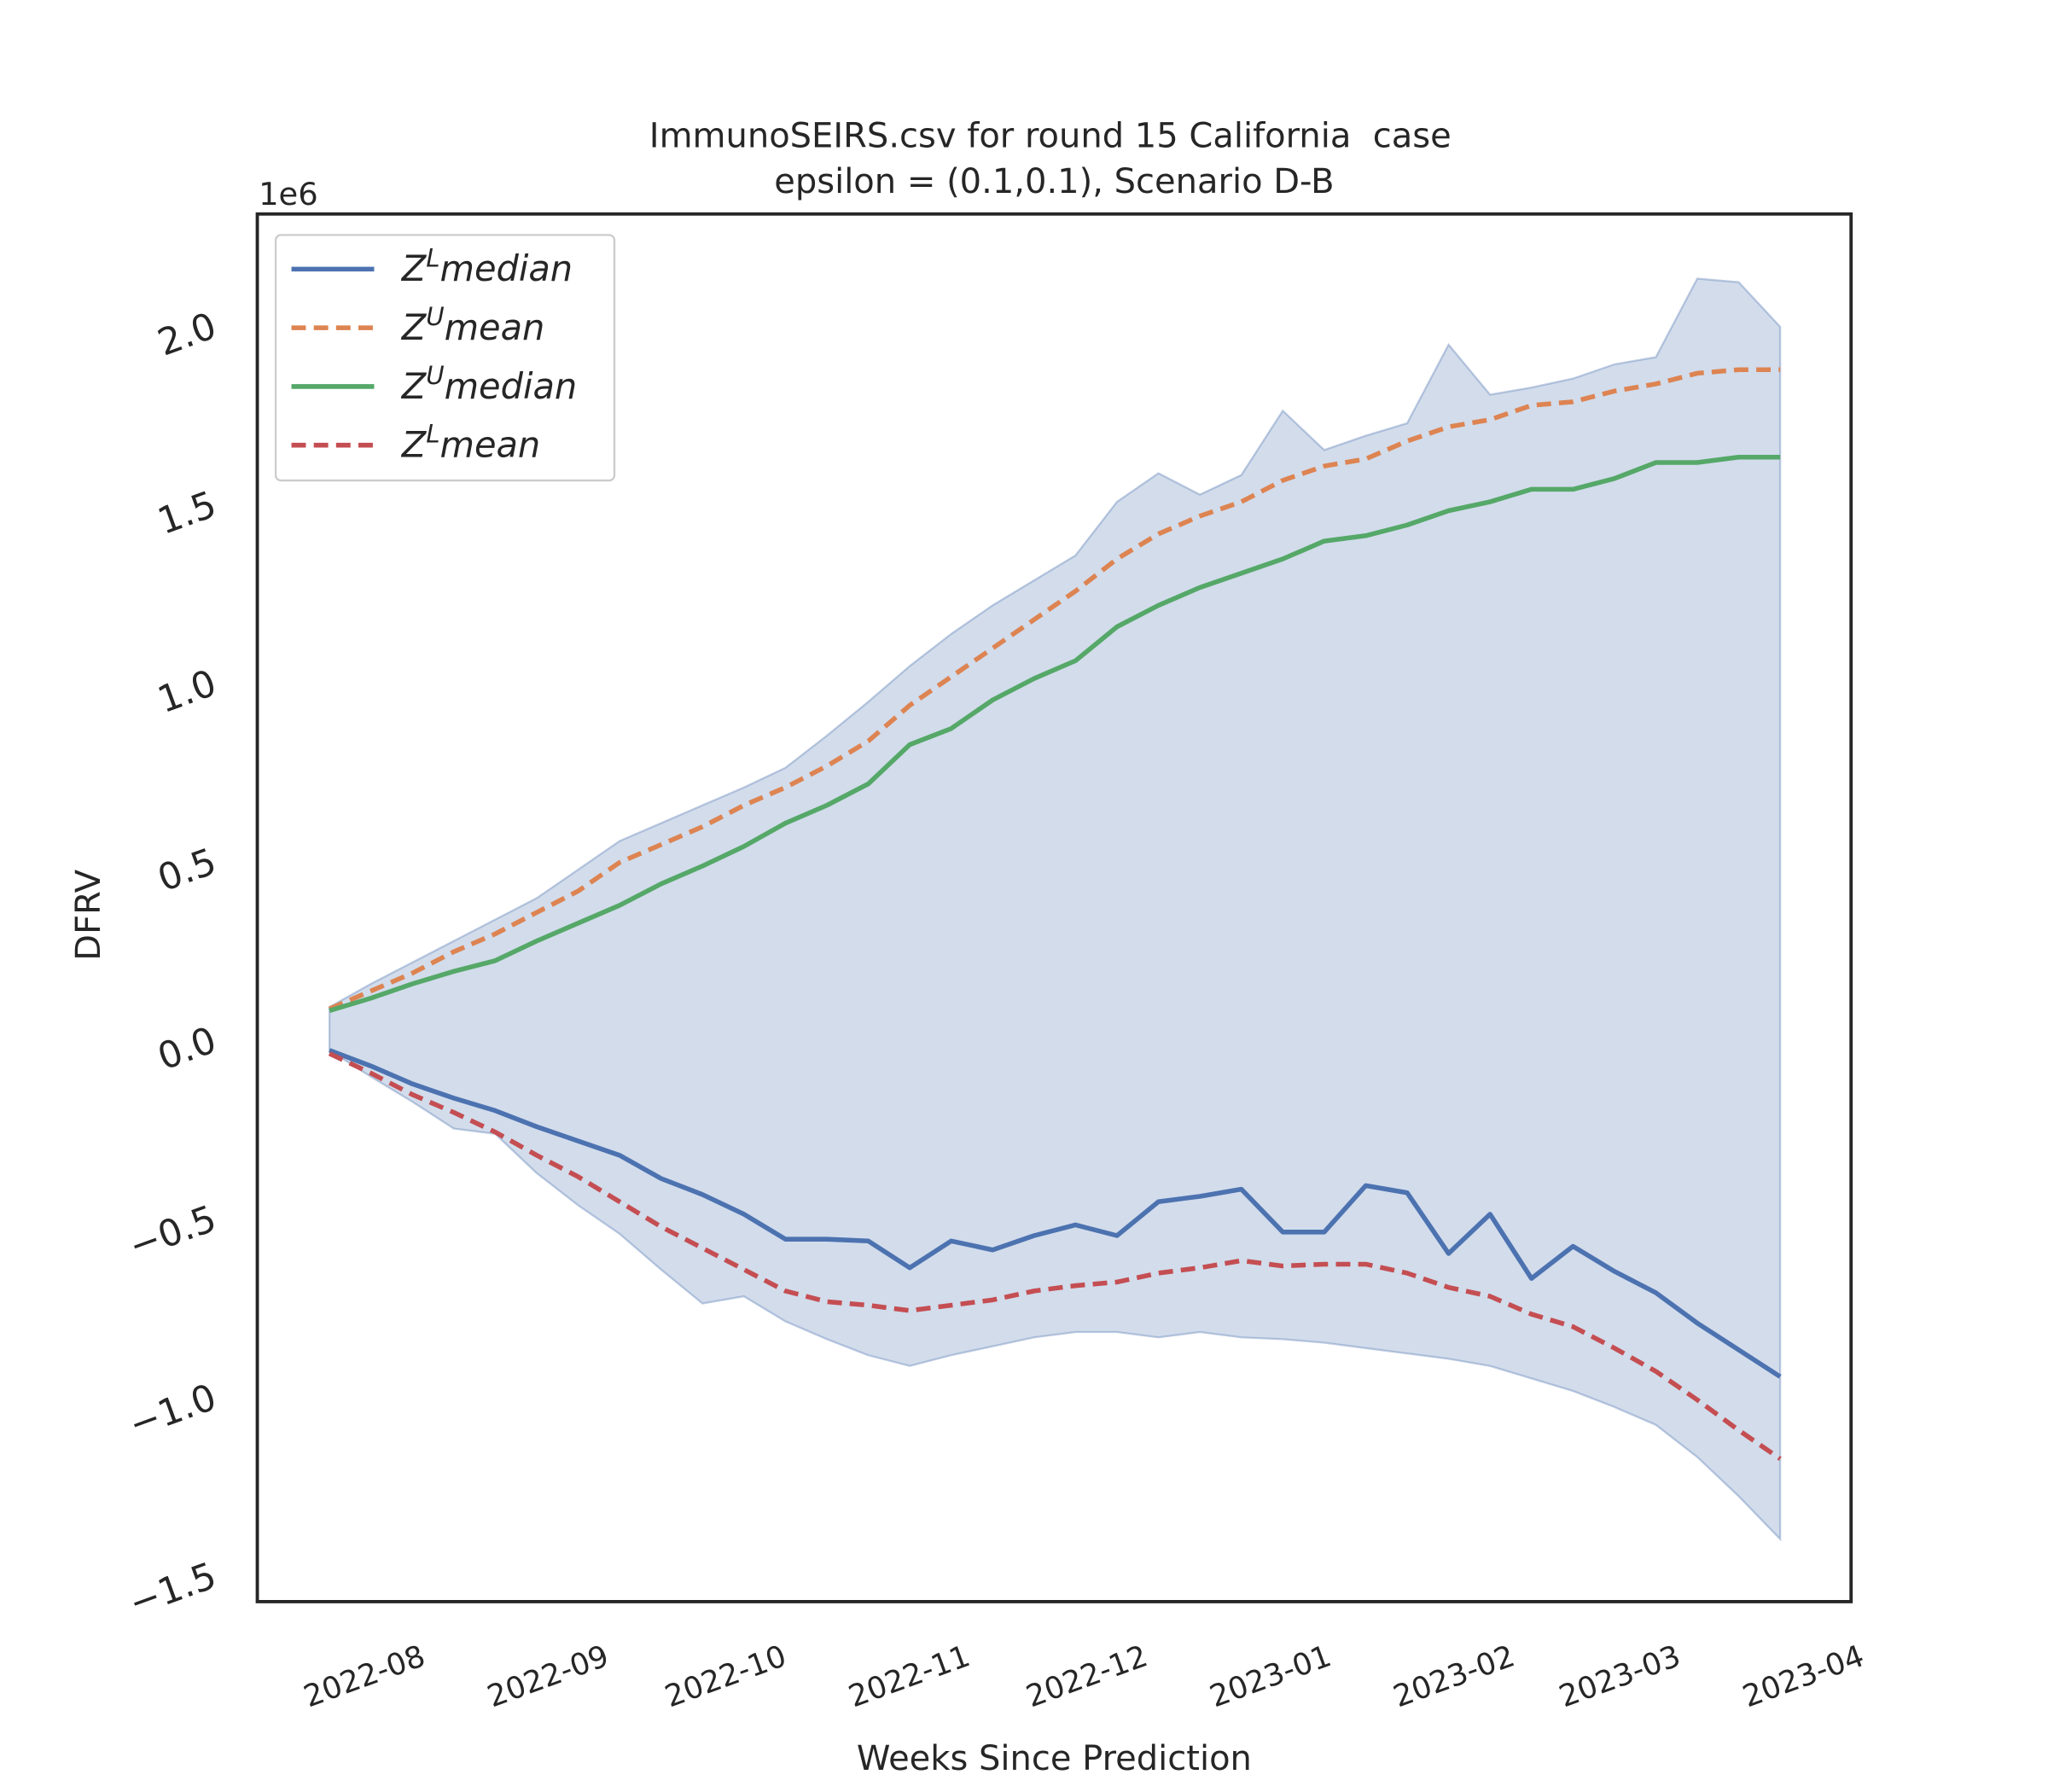 This screenshot has width=2048, height=1792. What do you see at coordinates (445, 358) in the screenshot?
I see `legend-box` at bounding box center [445, 358].